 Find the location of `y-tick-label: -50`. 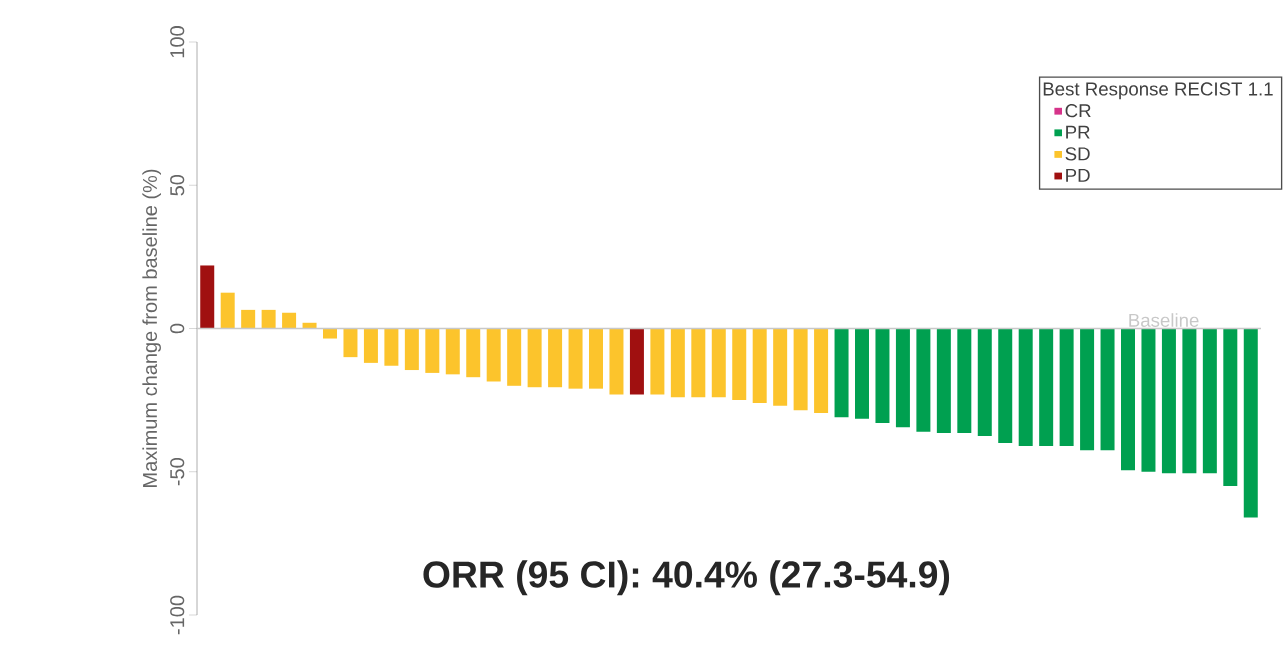

y-tick-label: -50 is located at coordinates (177, 472).